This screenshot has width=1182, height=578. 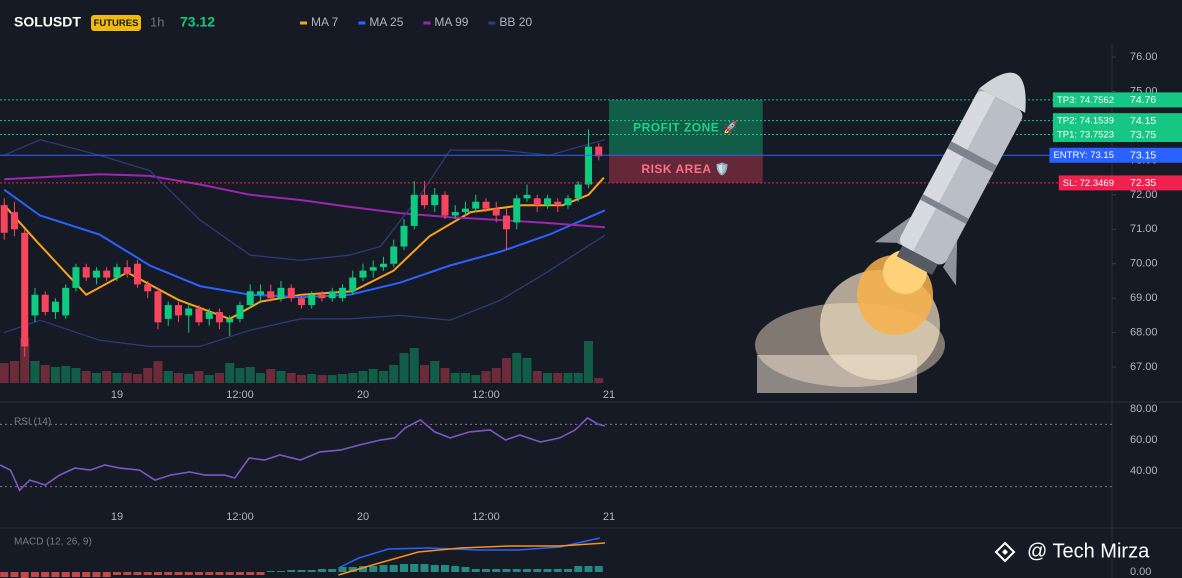 I want to click on macd-title: MACD (12, 26, 9), so click(x=53, y=542).